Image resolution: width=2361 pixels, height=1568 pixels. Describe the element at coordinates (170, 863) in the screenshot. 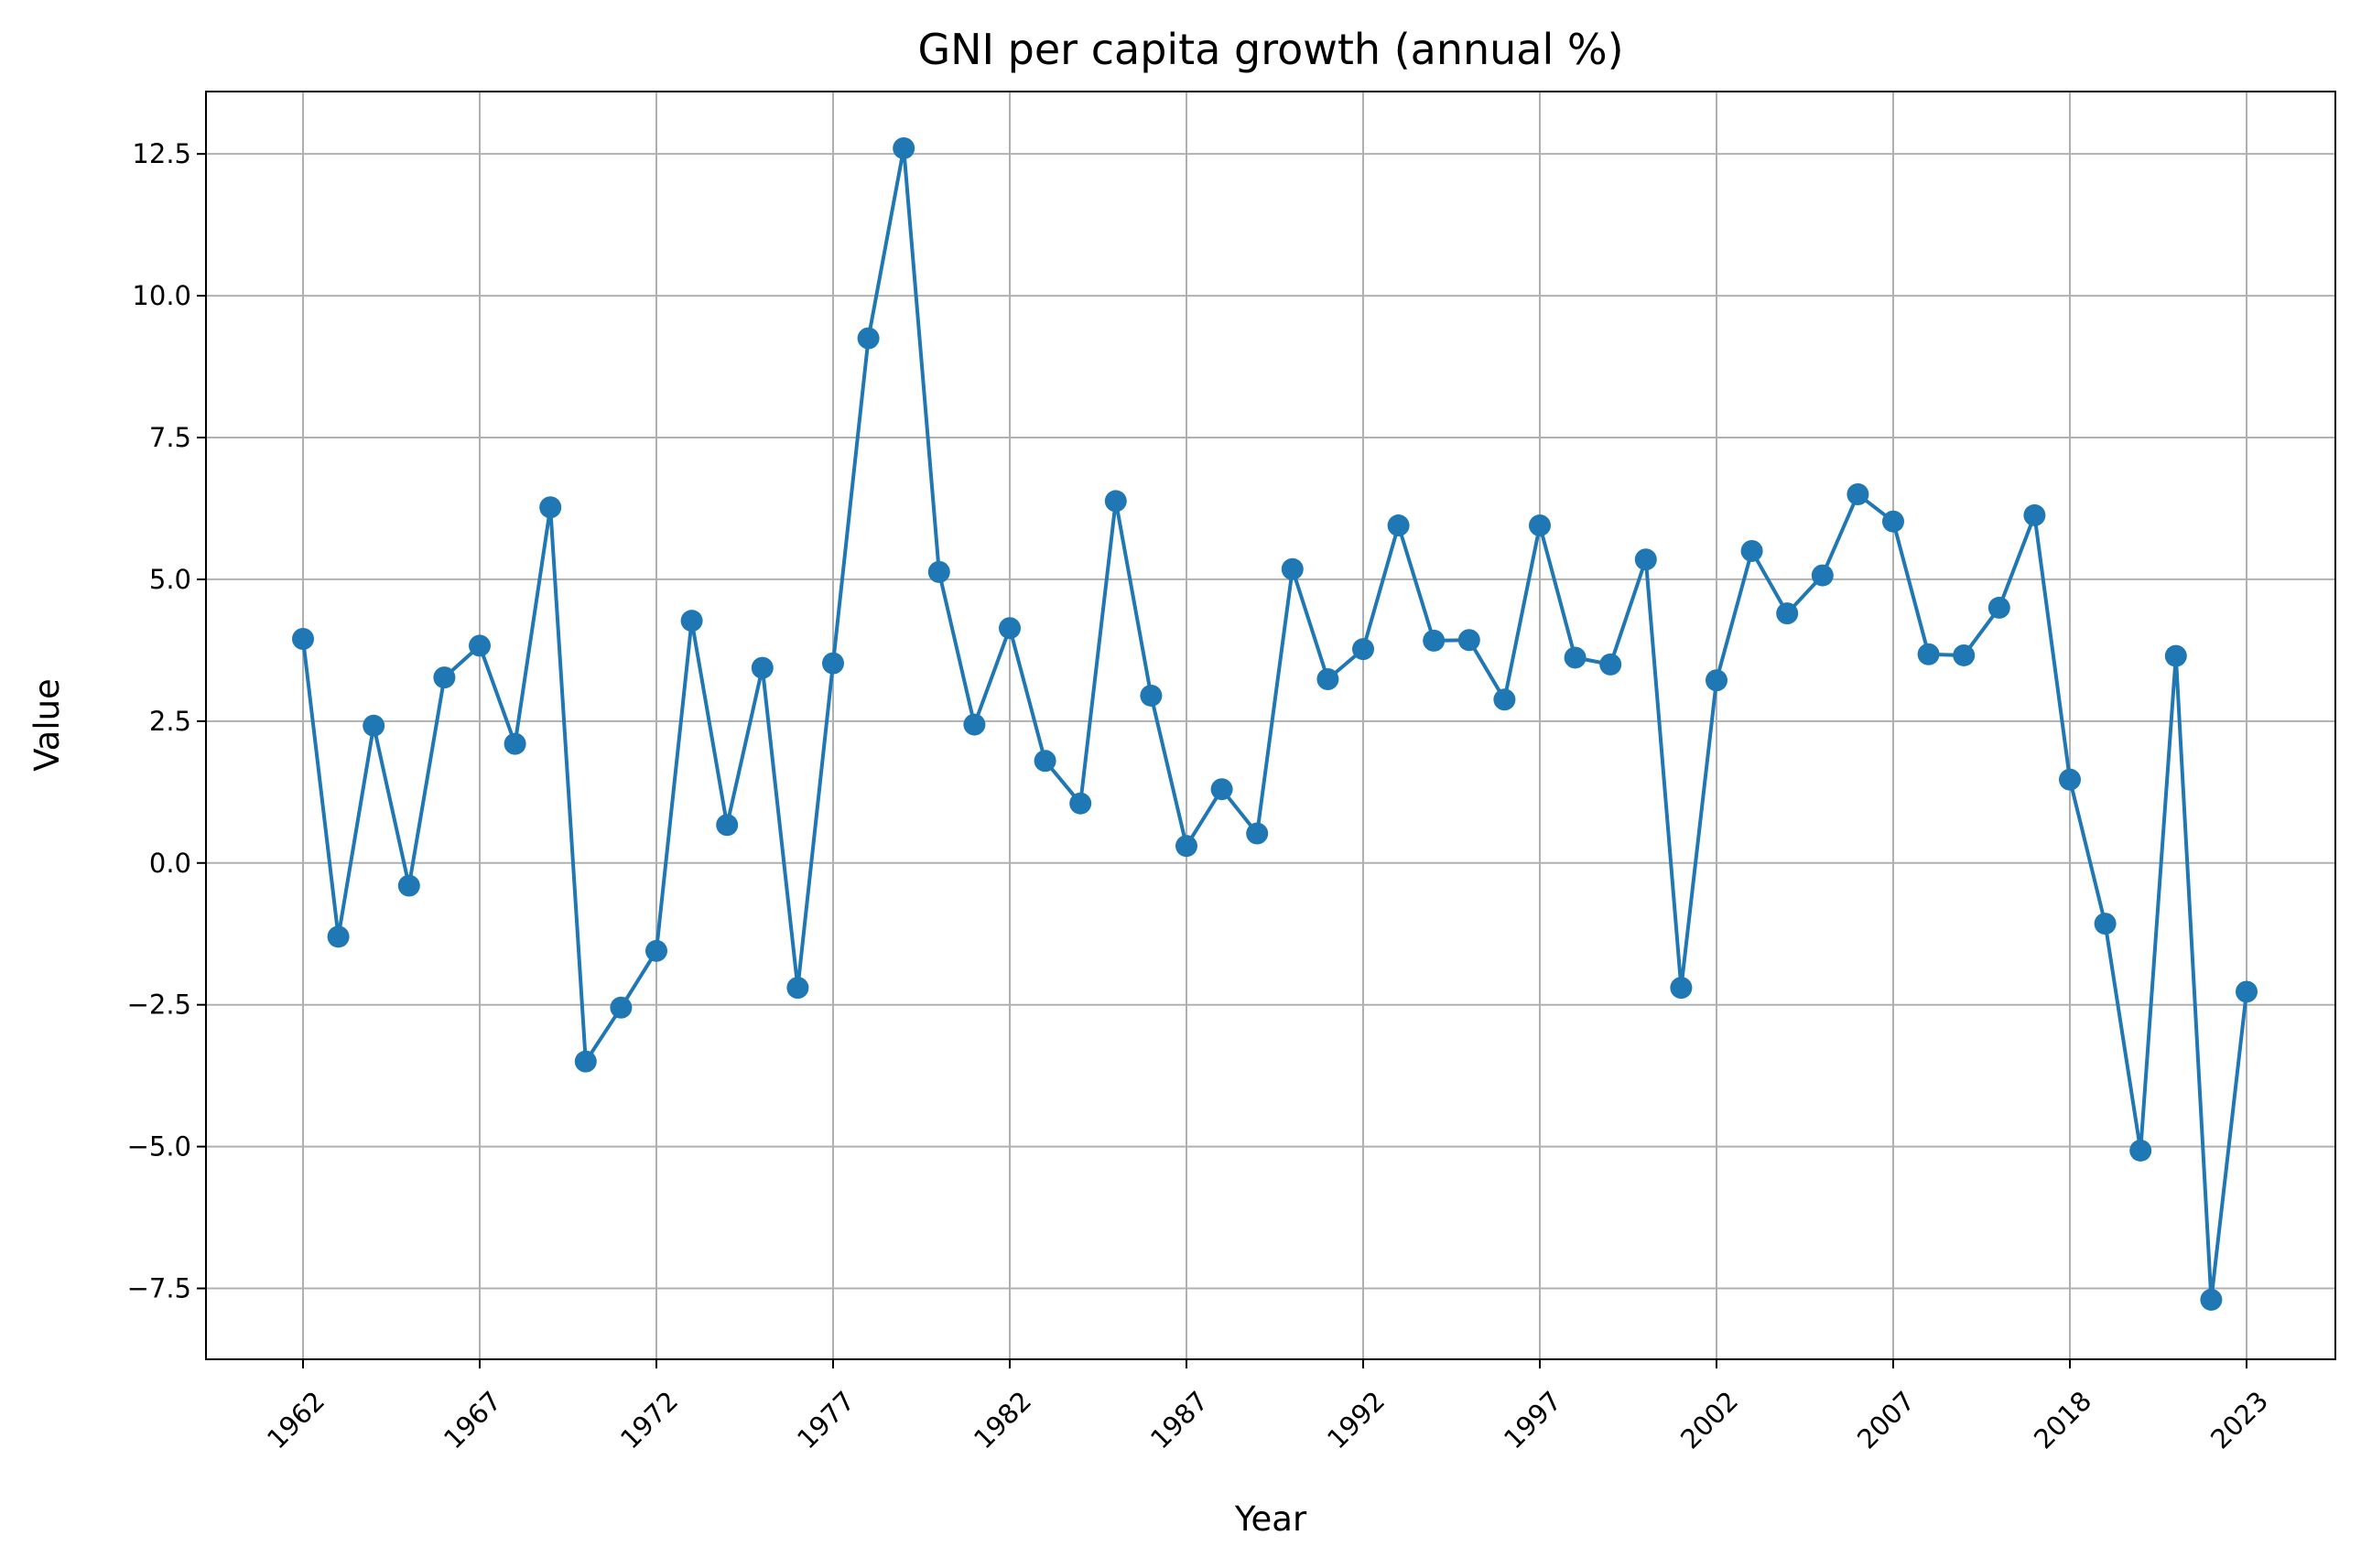

I see `y-tick-label: 0.0` at that location.